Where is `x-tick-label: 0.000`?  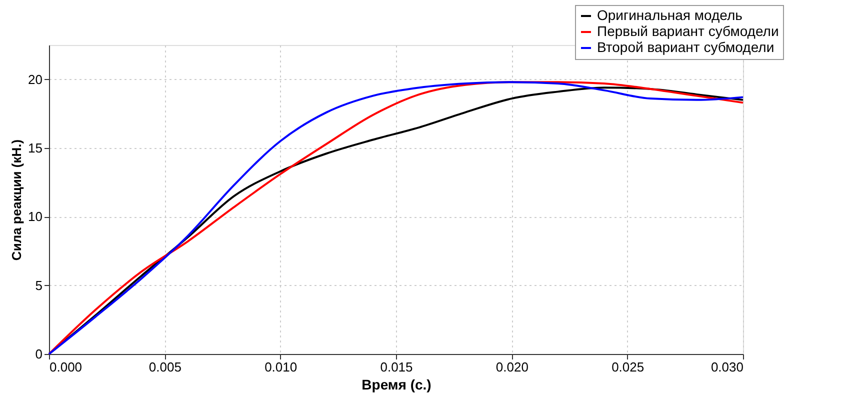
x-tick-label: 0.000 is located at coordinates (66, 367).